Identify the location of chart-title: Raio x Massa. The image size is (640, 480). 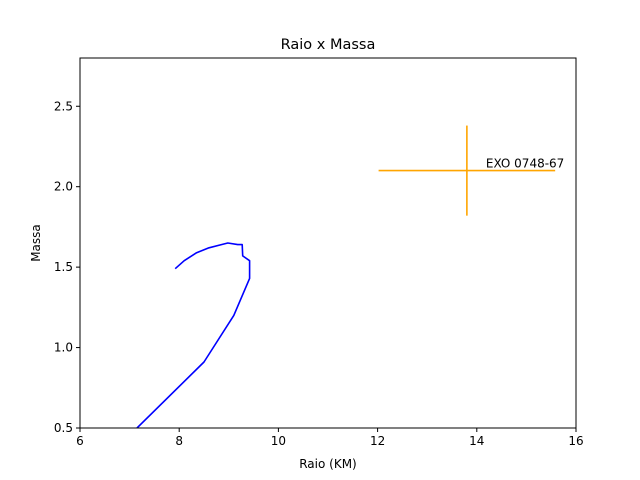
(328, 45).